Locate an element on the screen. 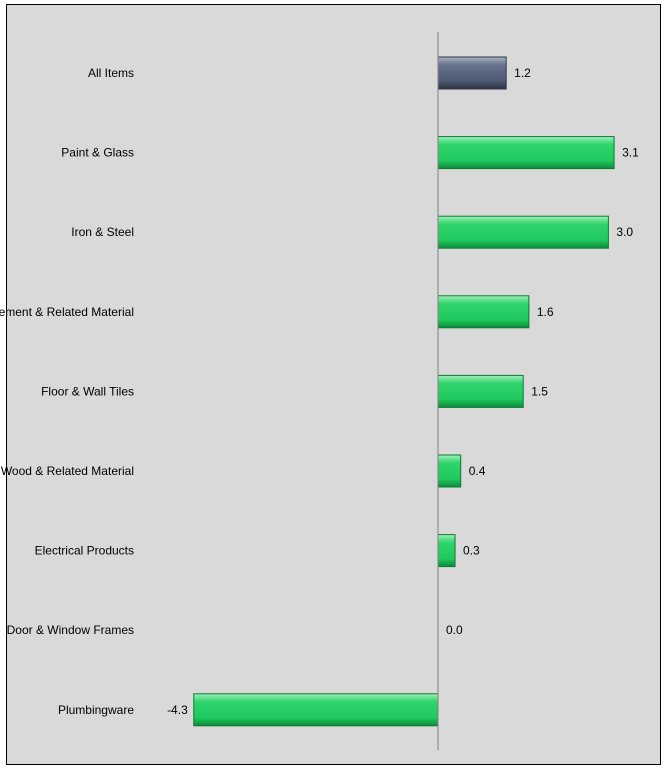 This screenshot has width=667, height=769. value-label: 3.0 is located at coordinates (624, 232).